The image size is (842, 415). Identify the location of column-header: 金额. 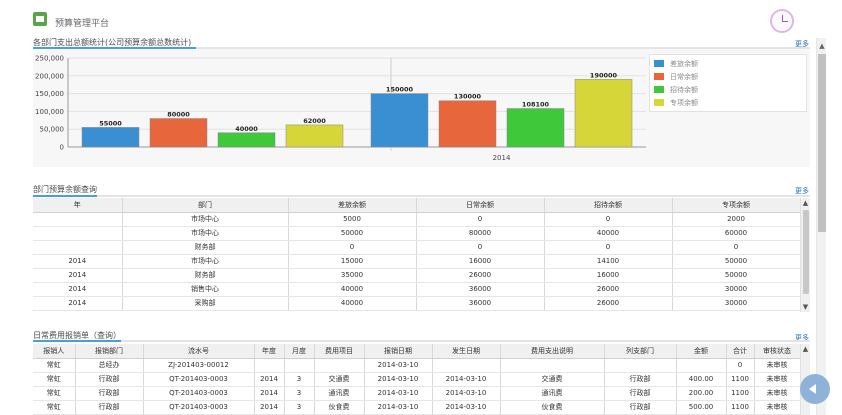
(701, 351).